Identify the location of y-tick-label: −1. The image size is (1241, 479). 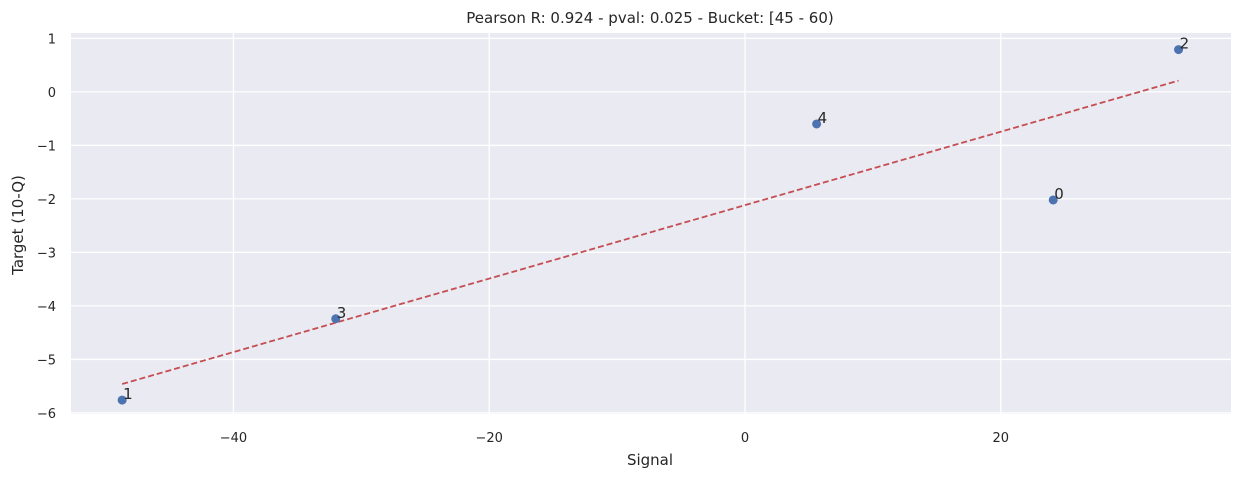
(46, 146).